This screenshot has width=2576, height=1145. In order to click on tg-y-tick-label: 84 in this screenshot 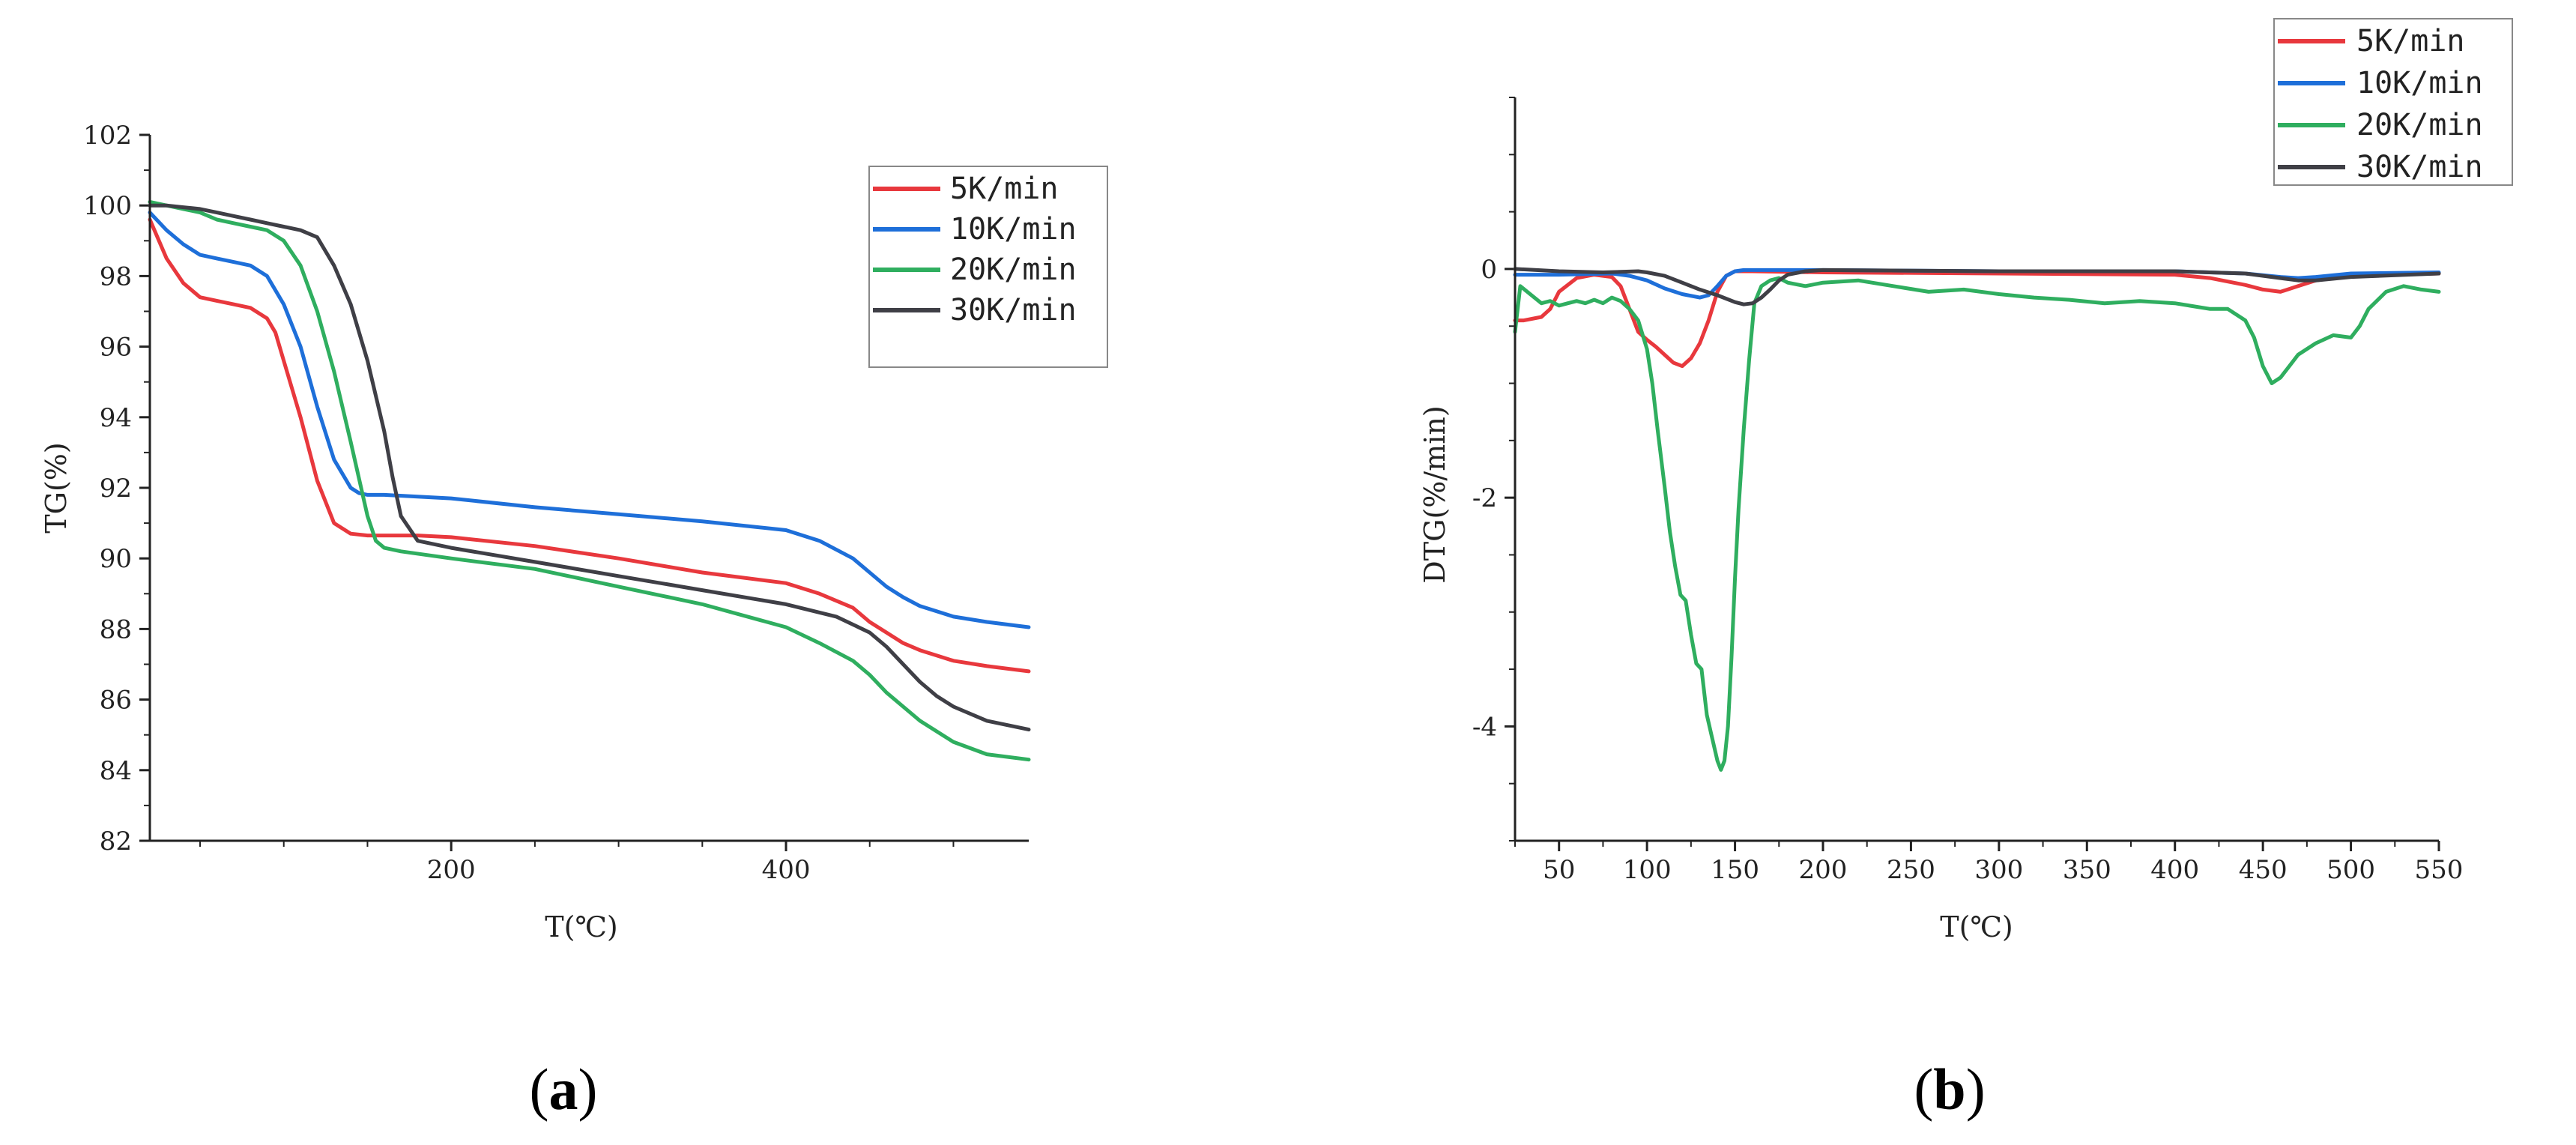, I will do `click(116, 771)`.